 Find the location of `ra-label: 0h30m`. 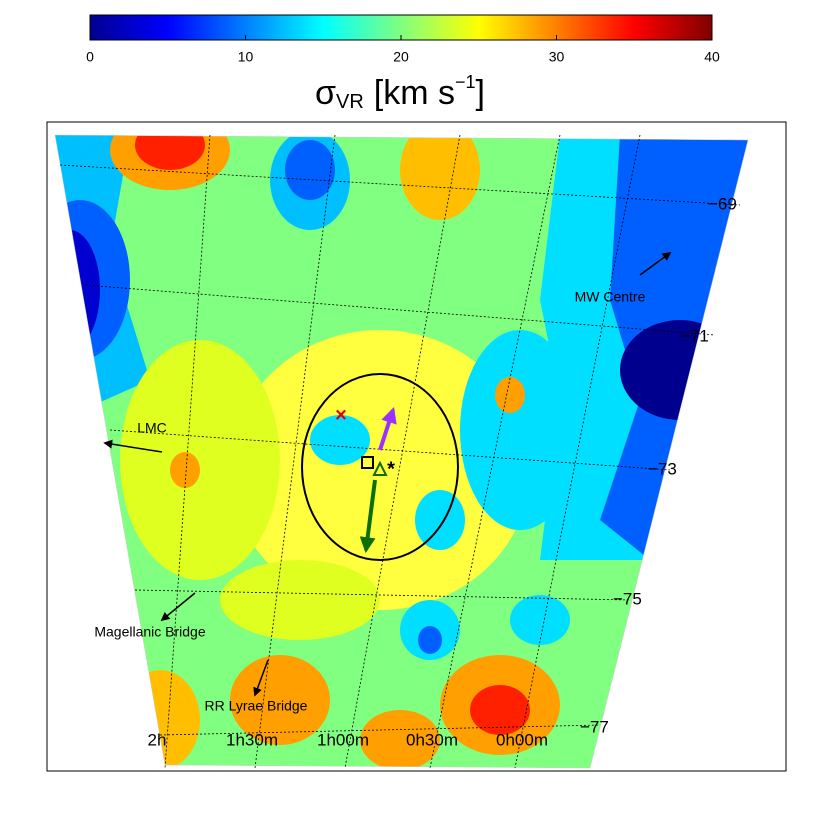

ra-label: 0h30m is located at coordinates (432, 739).